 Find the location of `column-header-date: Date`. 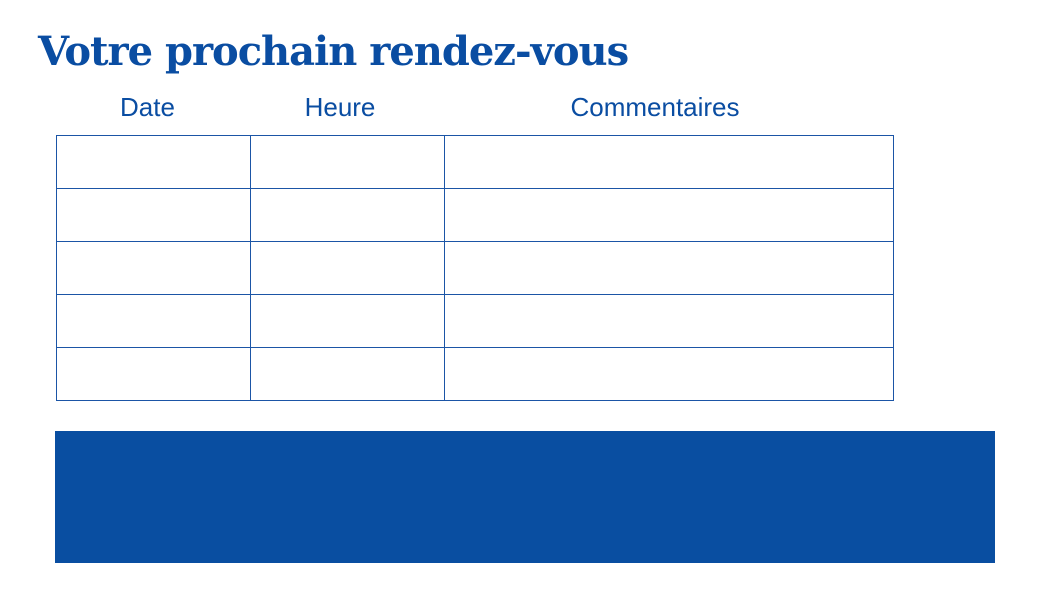

column-header-date: Date is located at coordinates (147, 107).